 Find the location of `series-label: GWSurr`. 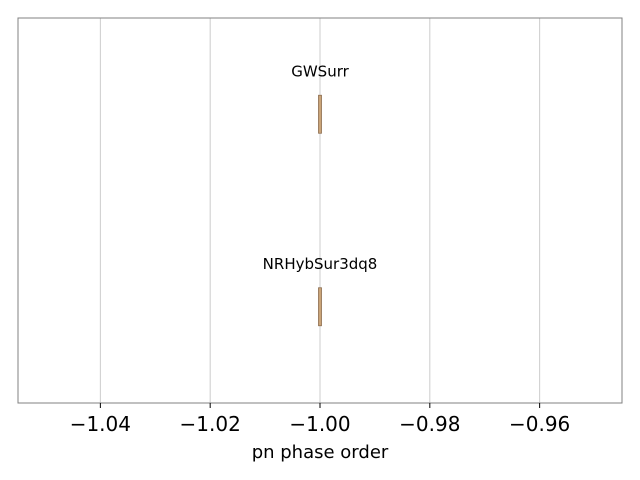

series-label: GWSurr is located at coordinates (320, 71).